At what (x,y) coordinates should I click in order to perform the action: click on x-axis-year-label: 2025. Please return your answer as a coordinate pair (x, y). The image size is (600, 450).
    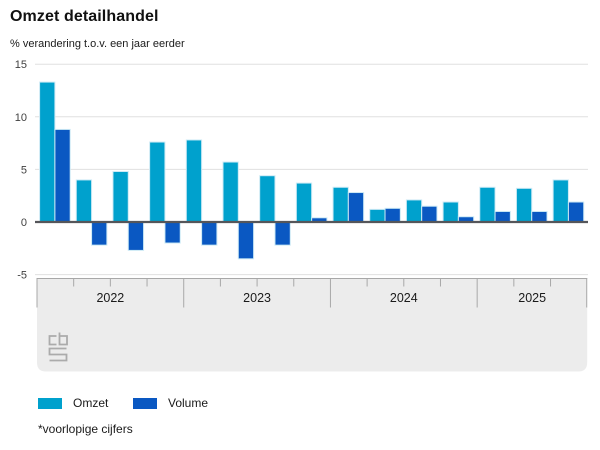
    Looking at the image, I should click on (532, 298).